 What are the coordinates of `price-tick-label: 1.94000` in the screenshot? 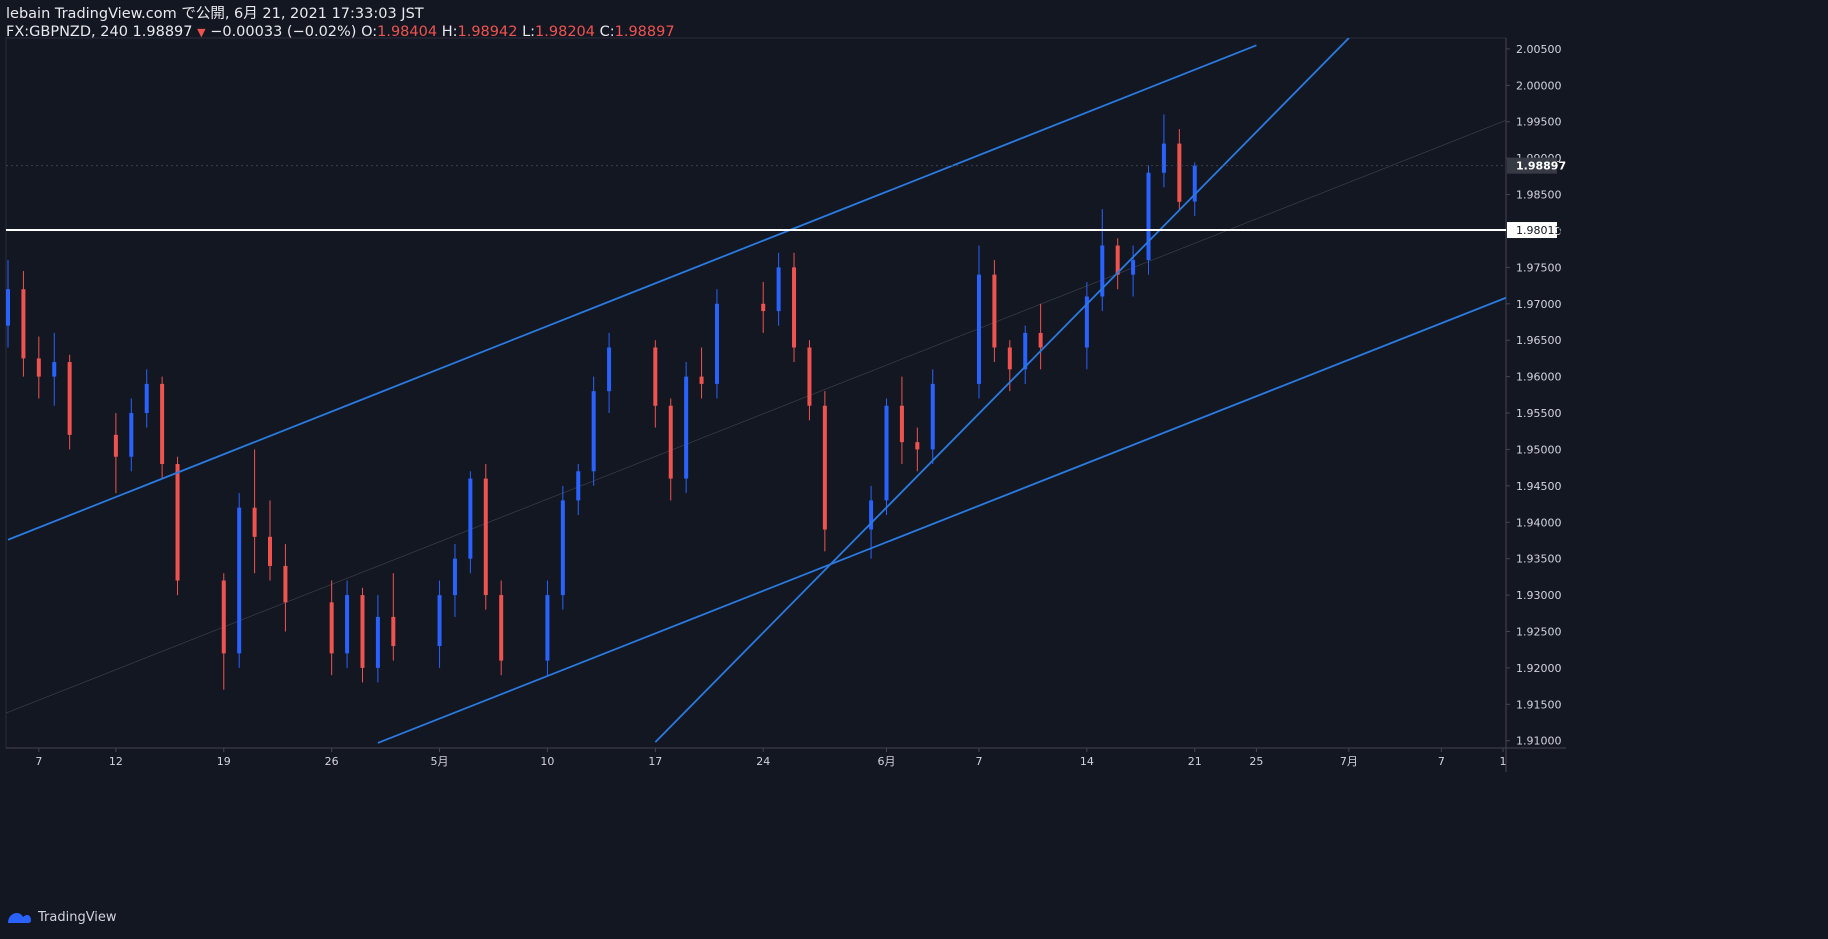 It's located at (1539, 522).